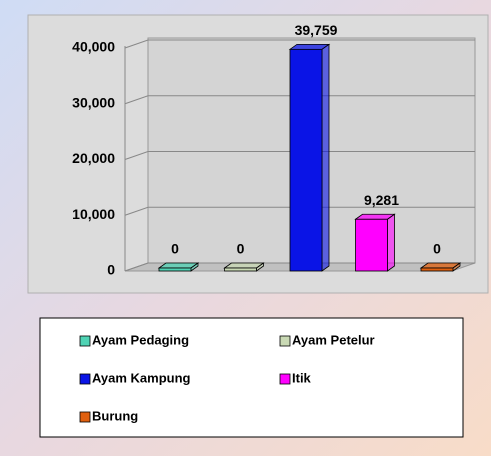  What do you see at coordinates (381, 200) in the screenshot?
I see `data-label: 9,281` at bounding box center [381, 200].